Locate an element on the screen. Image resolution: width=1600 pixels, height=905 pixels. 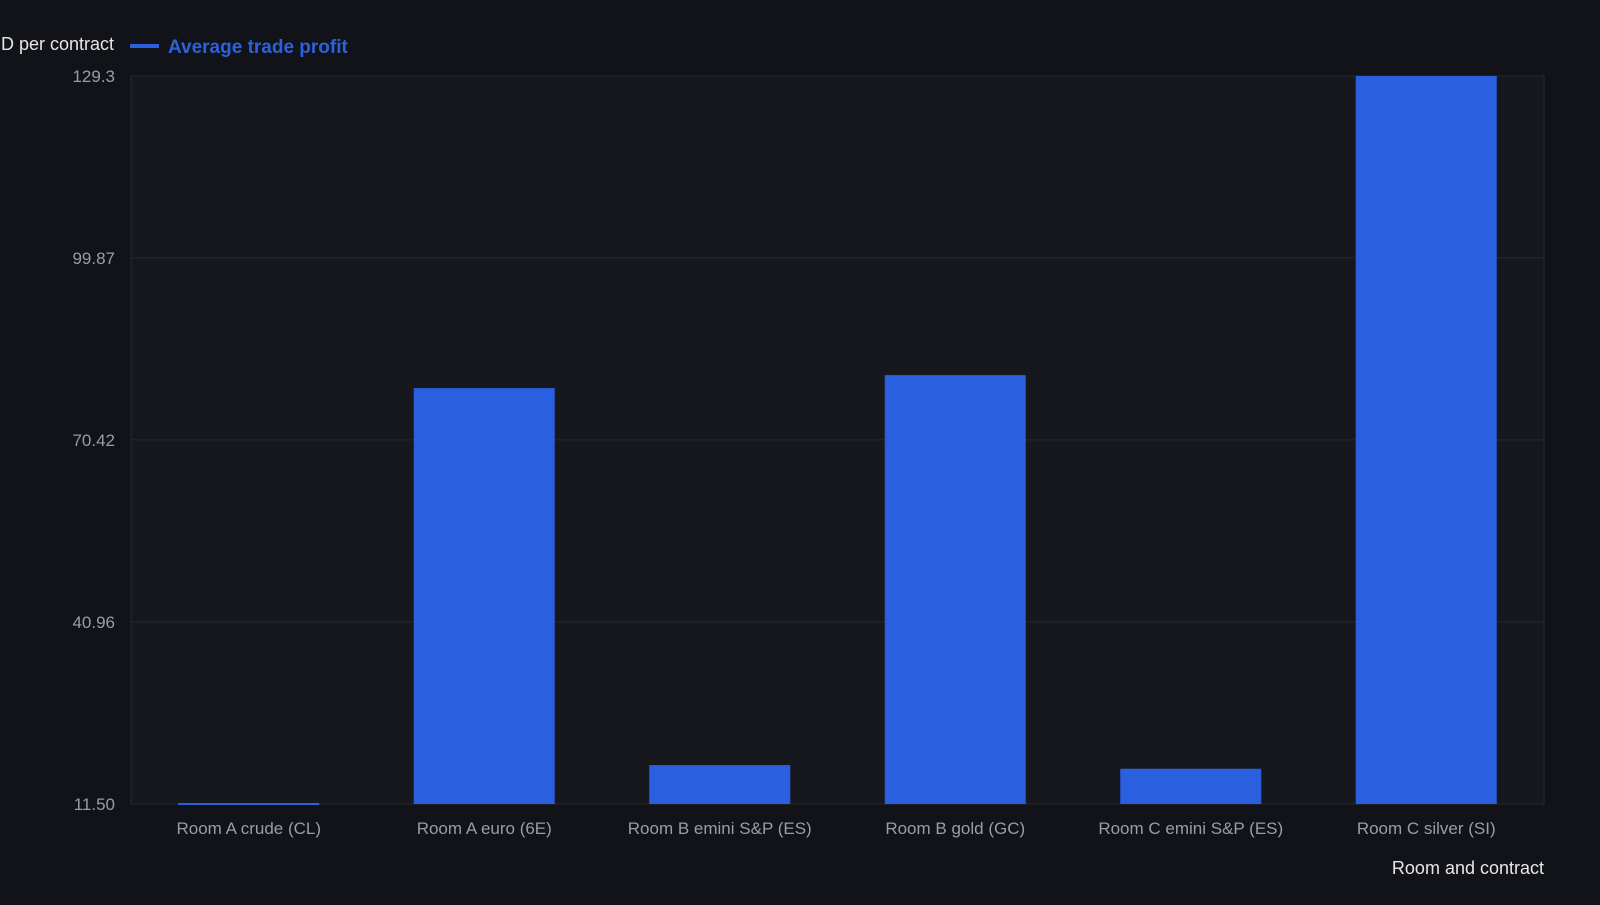
x-tick-label: Room A crude (CL) is located at coordinates (248, 828).